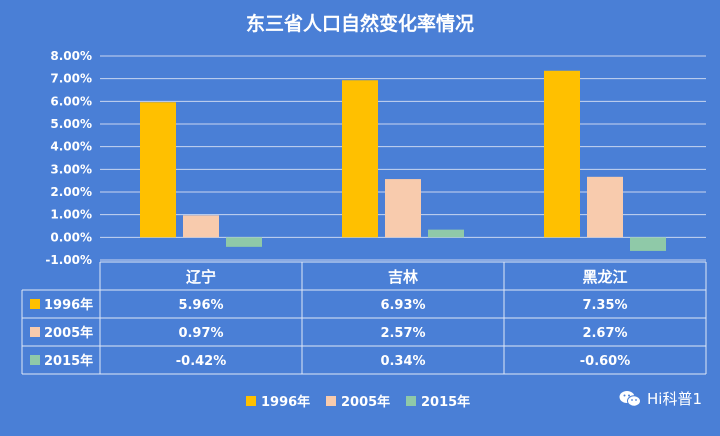 Image resolution: width=720 pixels, height=436 pixels. What do you see at coordinates (630, 399) in the screenshot?
I see `wechat-icon` at bounding box center [630, 399].